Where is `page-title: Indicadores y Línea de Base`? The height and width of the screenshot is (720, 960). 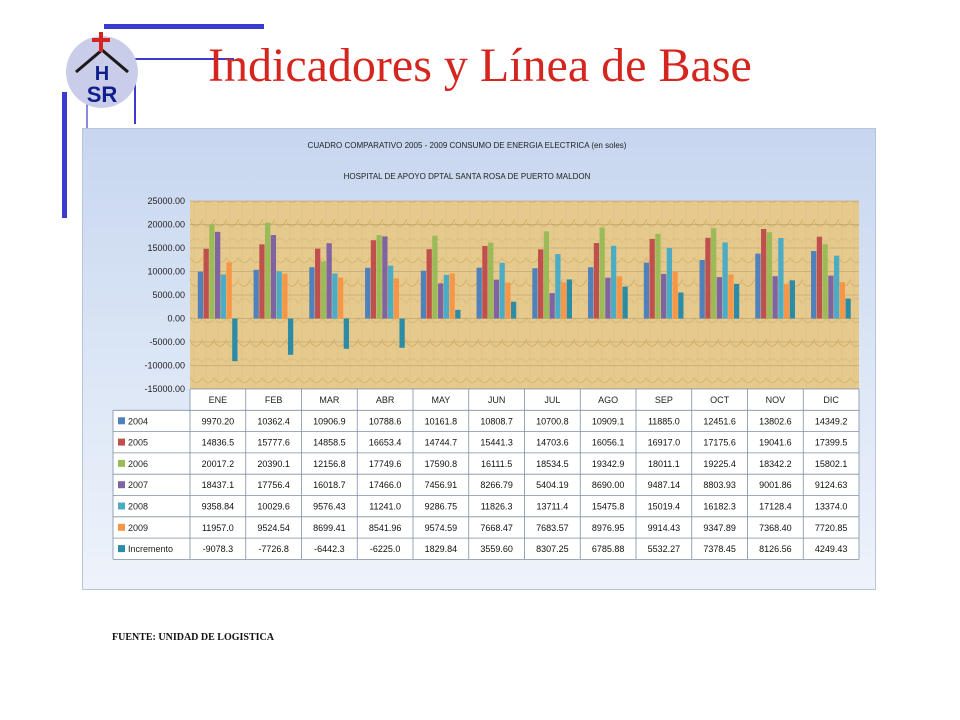 page-title: Indicadores y Línea de Base is located at coordinates (480, 65).